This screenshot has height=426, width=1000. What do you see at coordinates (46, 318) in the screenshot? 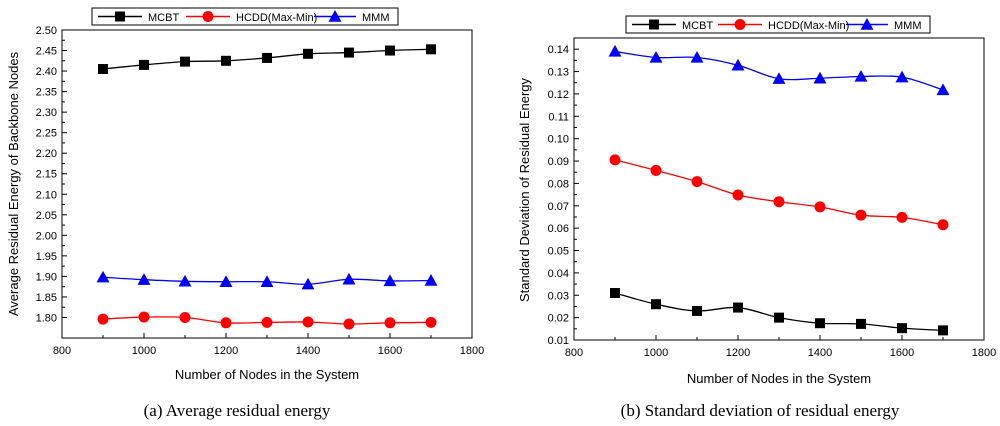
I see `y-tick-label: 1.80` at bounding box center [46, 318].